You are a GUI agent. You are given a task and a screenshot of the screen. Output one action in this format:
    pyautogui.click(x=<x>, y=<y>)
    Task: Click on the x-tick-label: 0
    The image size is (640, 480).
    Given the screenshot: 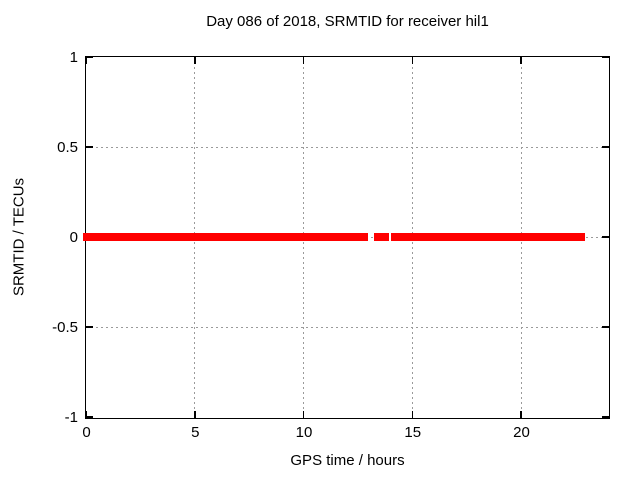 What is the action you would take?
    pyautogui.click(x=86, y=432)
    